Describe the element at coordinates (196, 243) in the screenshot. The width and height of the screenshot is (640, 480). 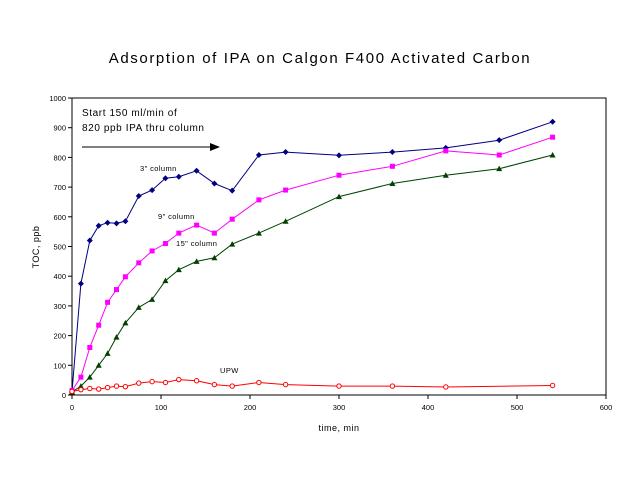
I see `series-label-15in: 15" column` at that location.